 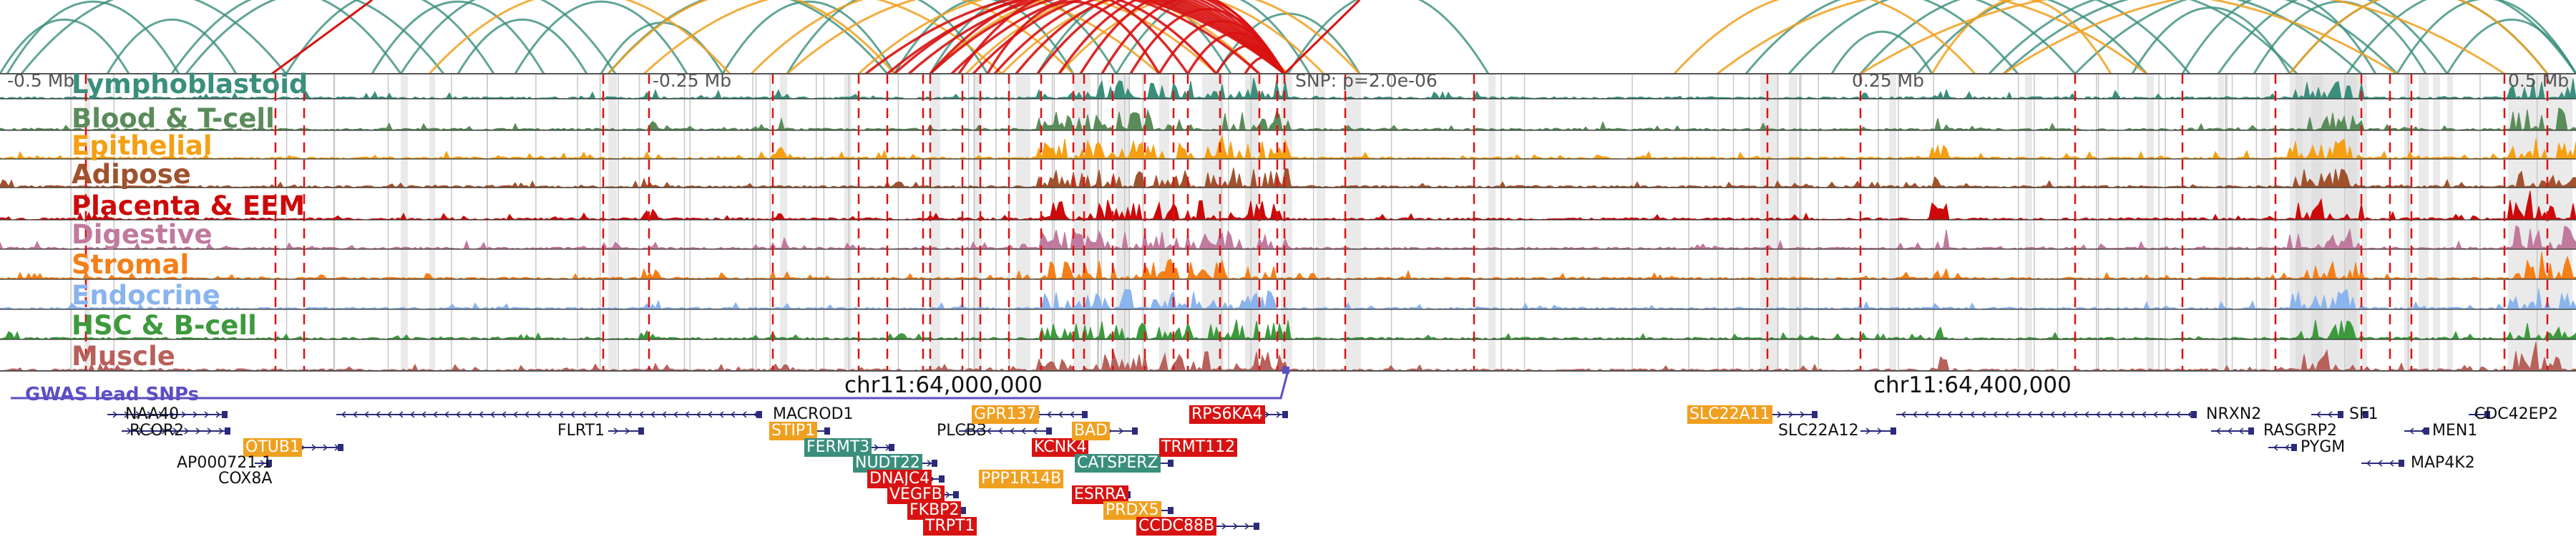 What do you see at coordinates (962, 431) in the screenshot?
I see `gene-plcb3: PLCB3` at bounding box center [962, 431].